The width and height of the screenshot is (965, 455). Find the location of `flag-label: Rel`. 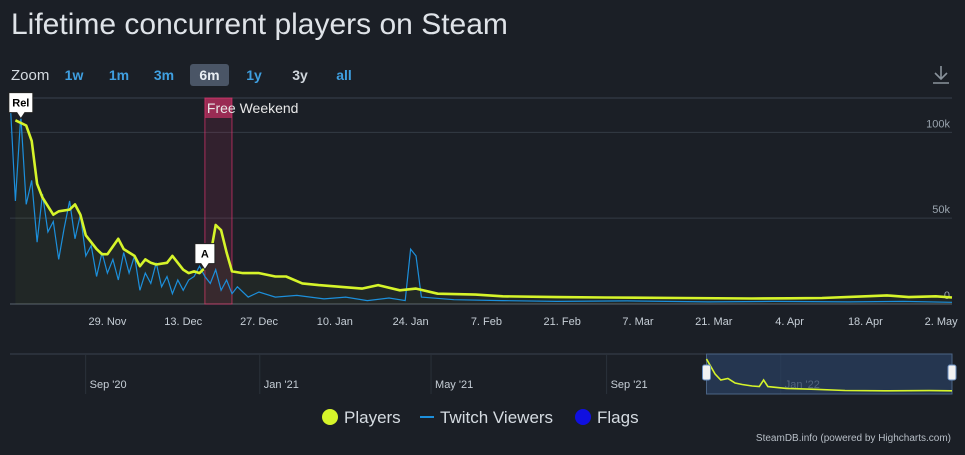

flag-label: Rel is located at coordinates (20, 104).